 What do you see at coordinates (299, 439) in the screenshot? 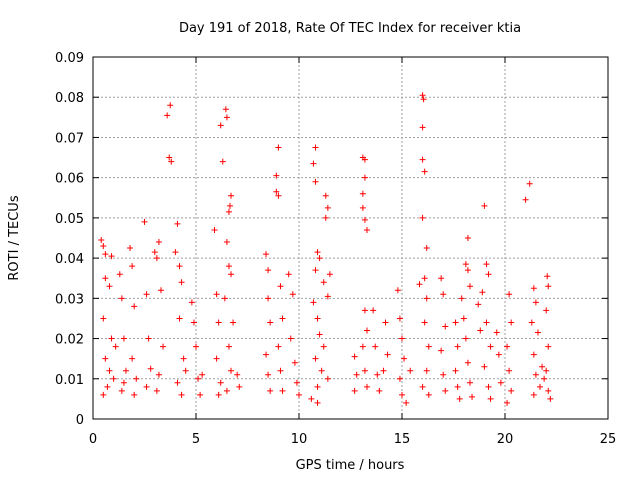
I see `x-tick-label: 10` at bounding box center [299, 439].